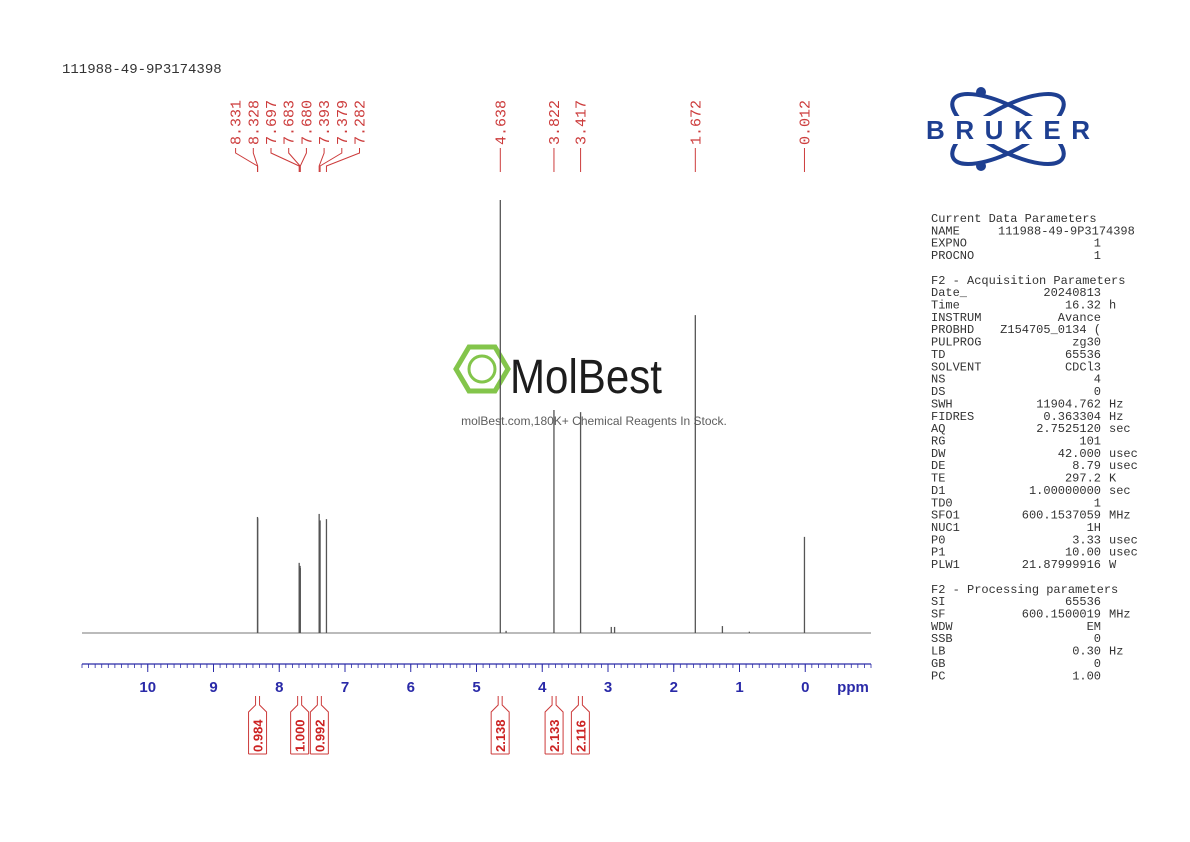 This screenshot has width=1190, height=842. What do you see at coordinates (1072, 417) in the screenshot?
I see `param-value: 0.363304` at bounding box center [1072, 417].